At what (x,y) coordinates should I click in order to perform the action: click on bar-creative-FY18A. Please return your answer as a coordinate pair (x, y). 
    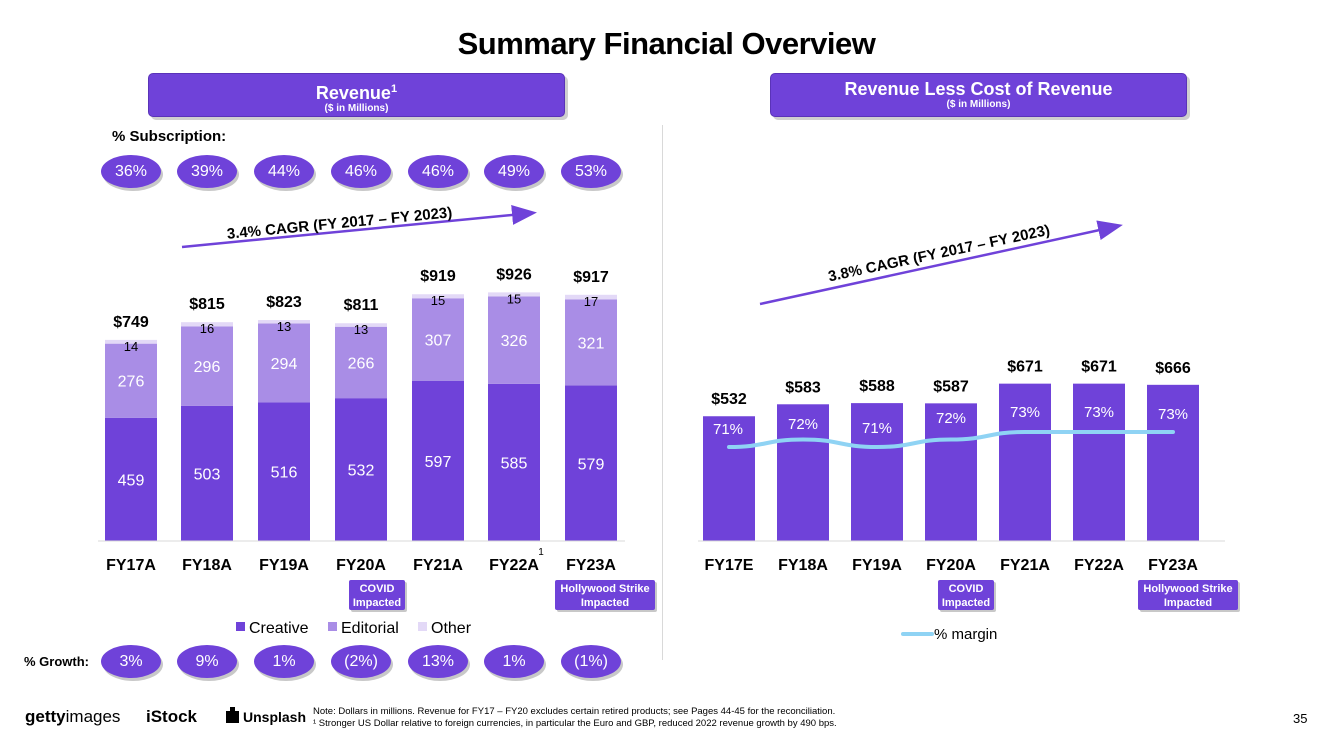
    Looking at the image, I should click on (207, 473).